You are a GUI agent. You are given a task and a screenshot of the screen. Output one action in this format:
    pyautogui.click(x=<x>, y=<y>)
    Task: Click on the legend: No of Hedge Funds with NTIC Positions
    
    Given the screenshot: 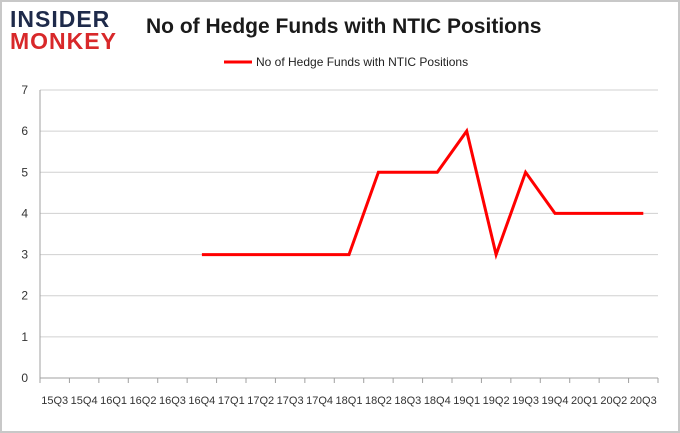 What is the action you would take?
    pyautogui.click(x=346, y=62)
    